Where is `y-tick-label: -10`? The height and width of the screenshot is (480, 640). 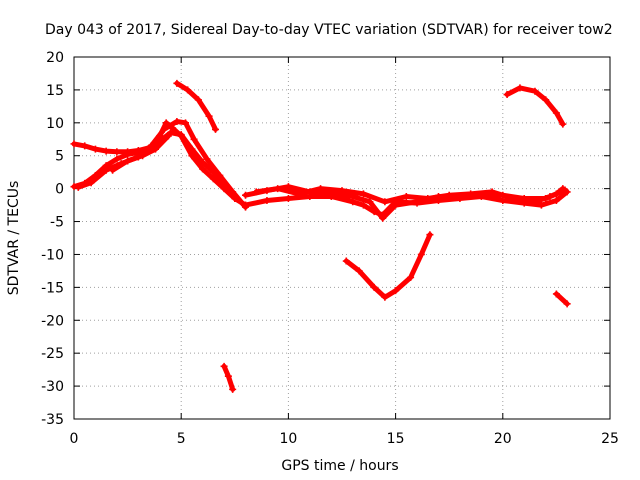
y-tick-label: -10 is located at coordinates (52, 255).